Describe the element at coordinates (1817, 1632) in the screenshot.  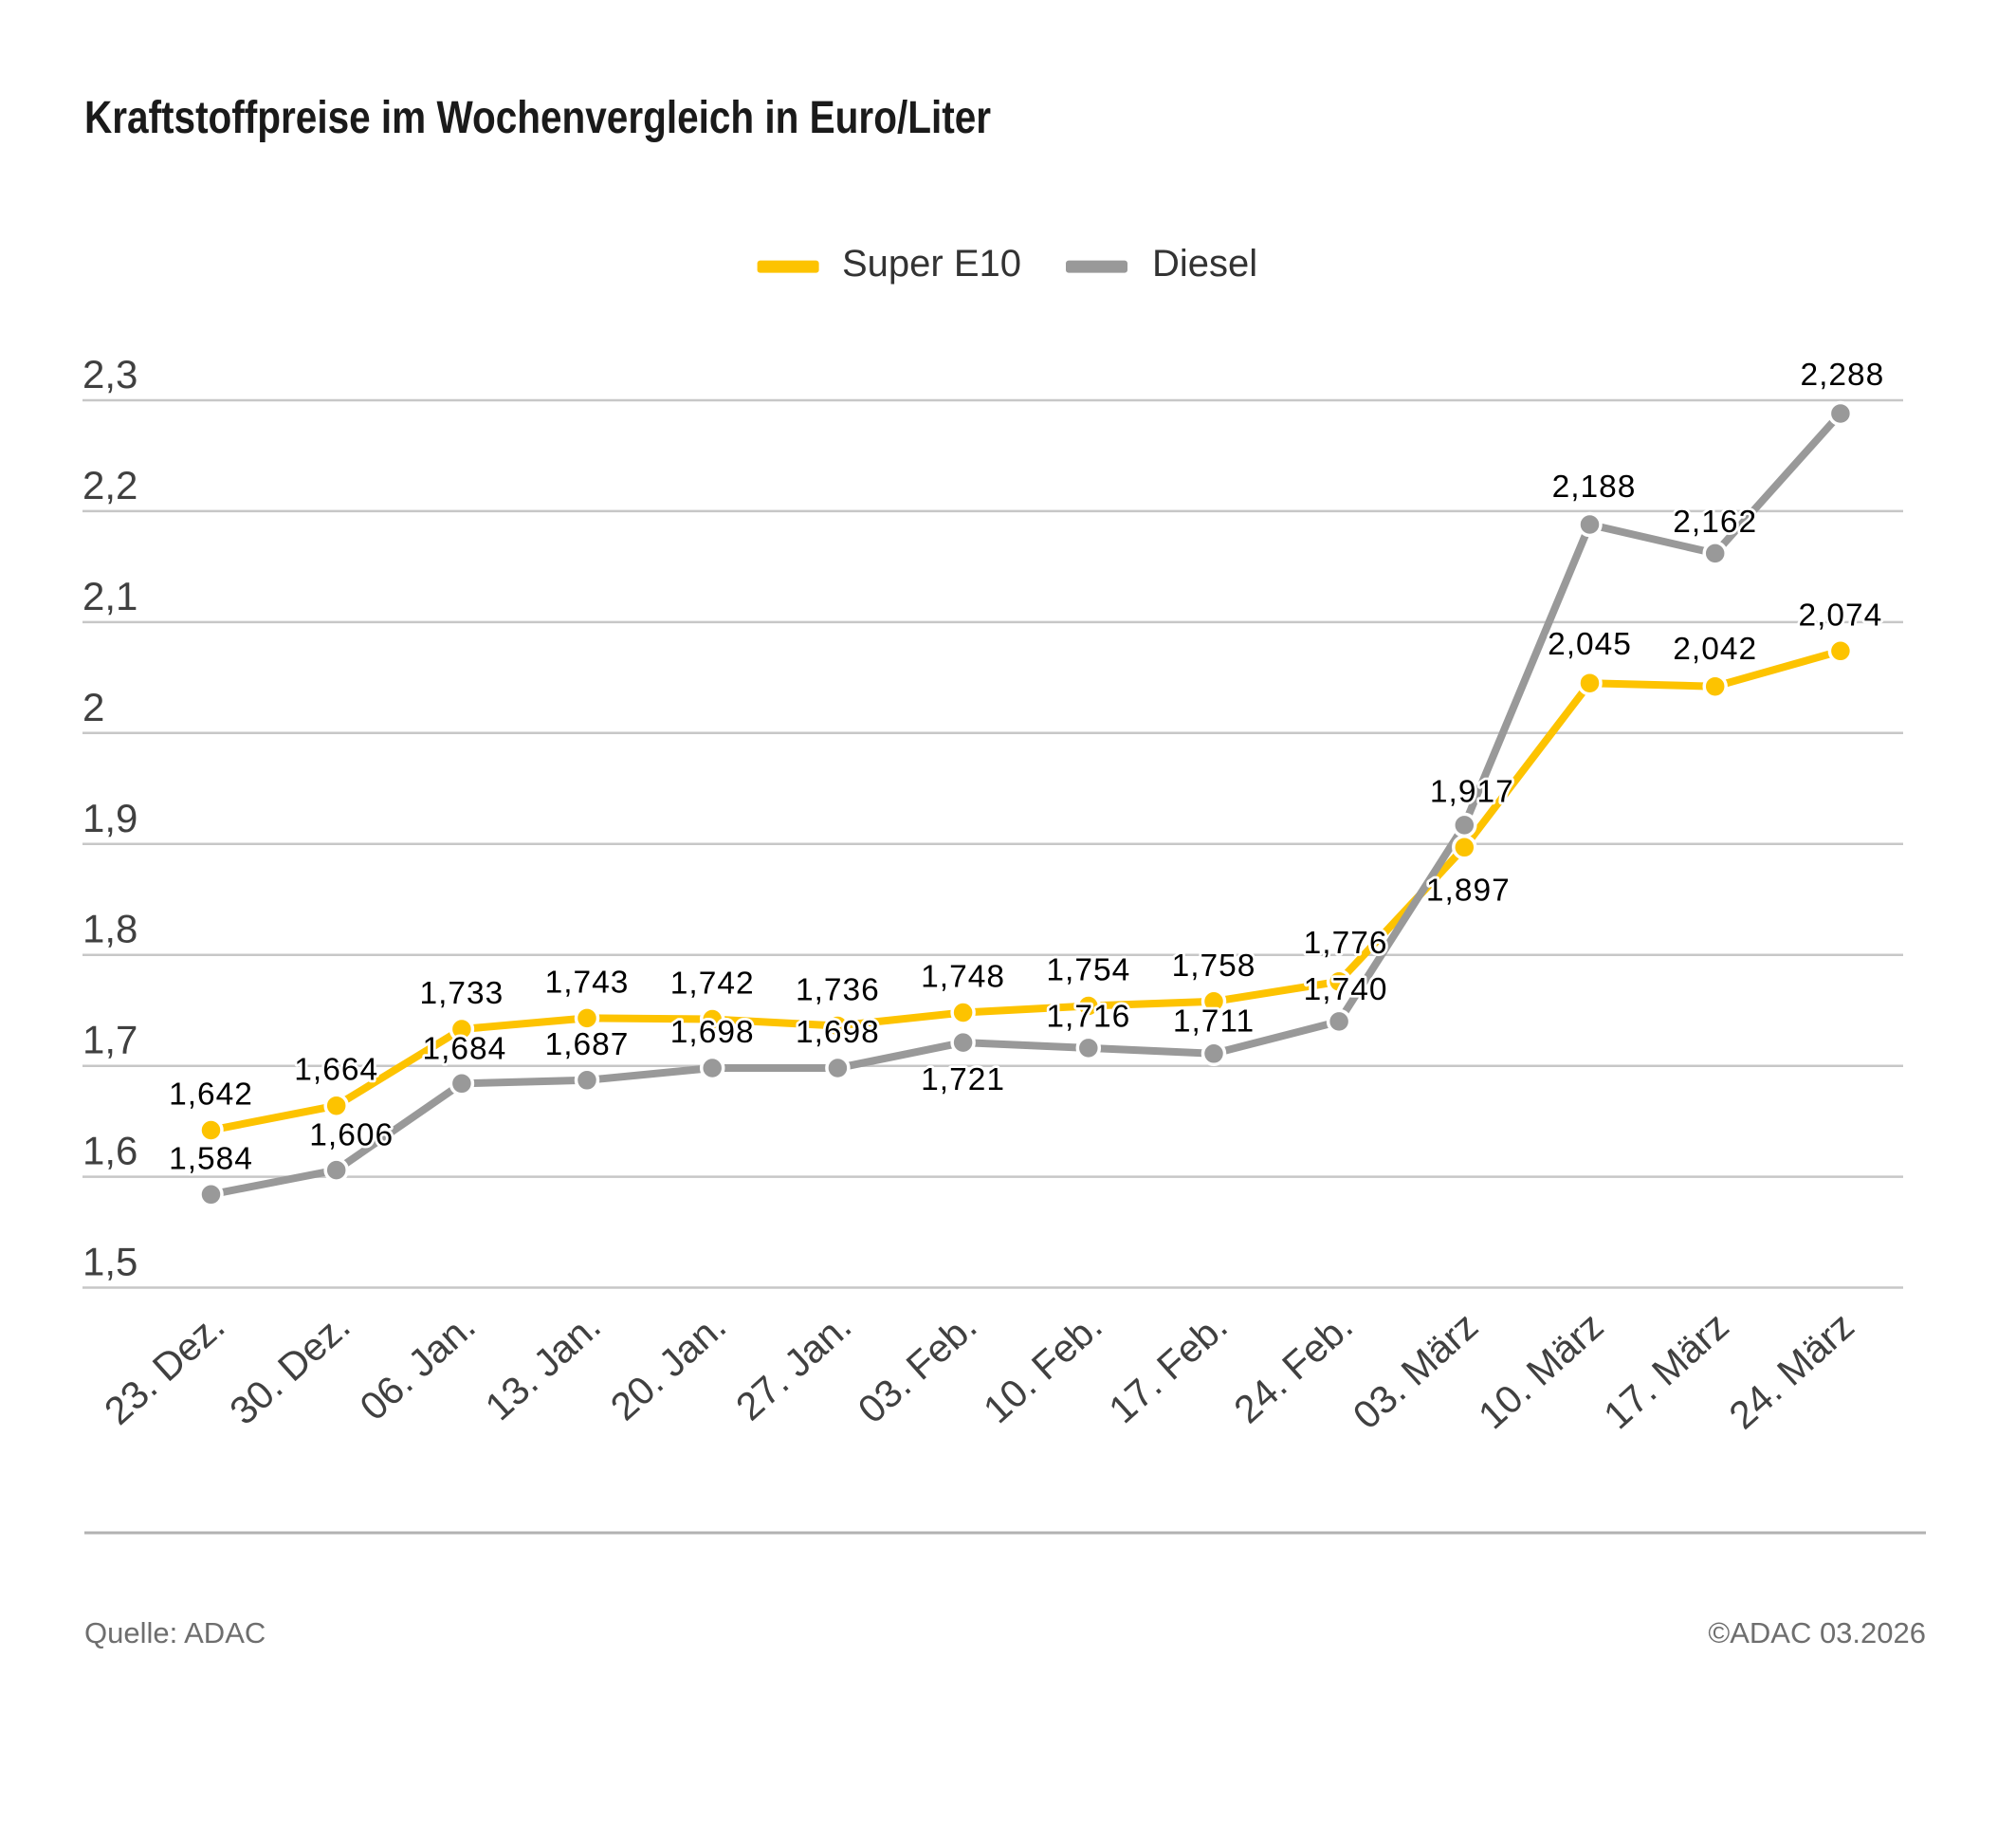
I see `svg-text: ©ADAC 03.2026` at that location.